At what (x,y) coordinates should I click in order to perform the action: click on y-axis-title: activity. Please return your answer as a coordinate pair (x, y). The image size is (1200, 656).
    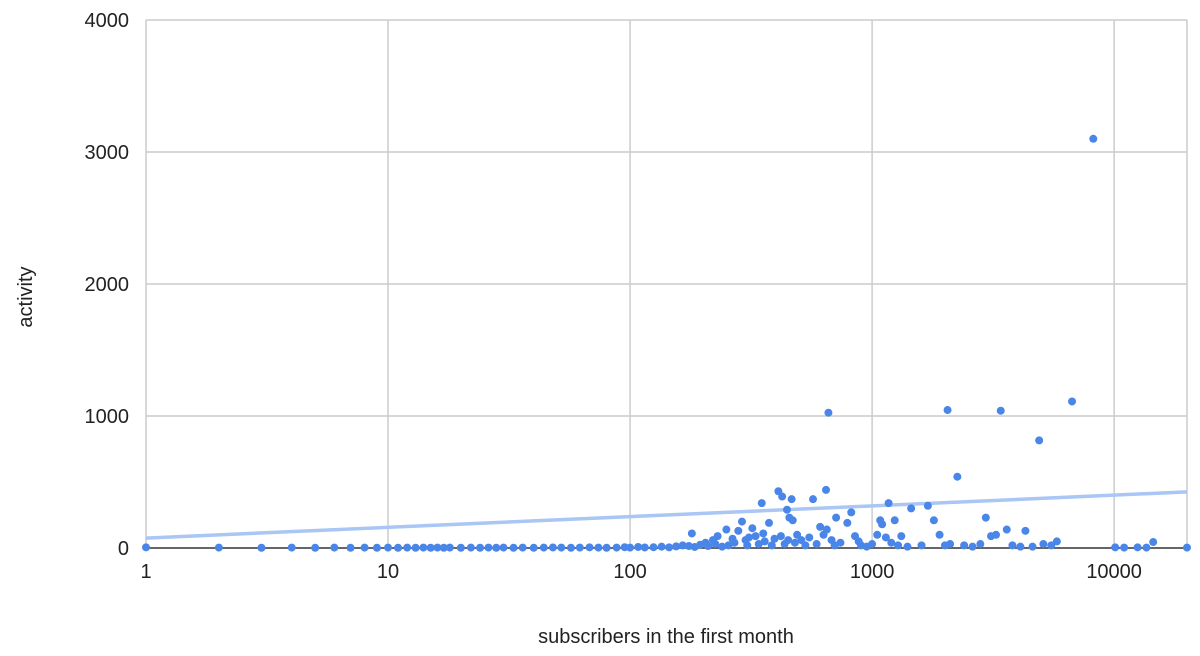
    Looking at the image, I should click on (26, 296).